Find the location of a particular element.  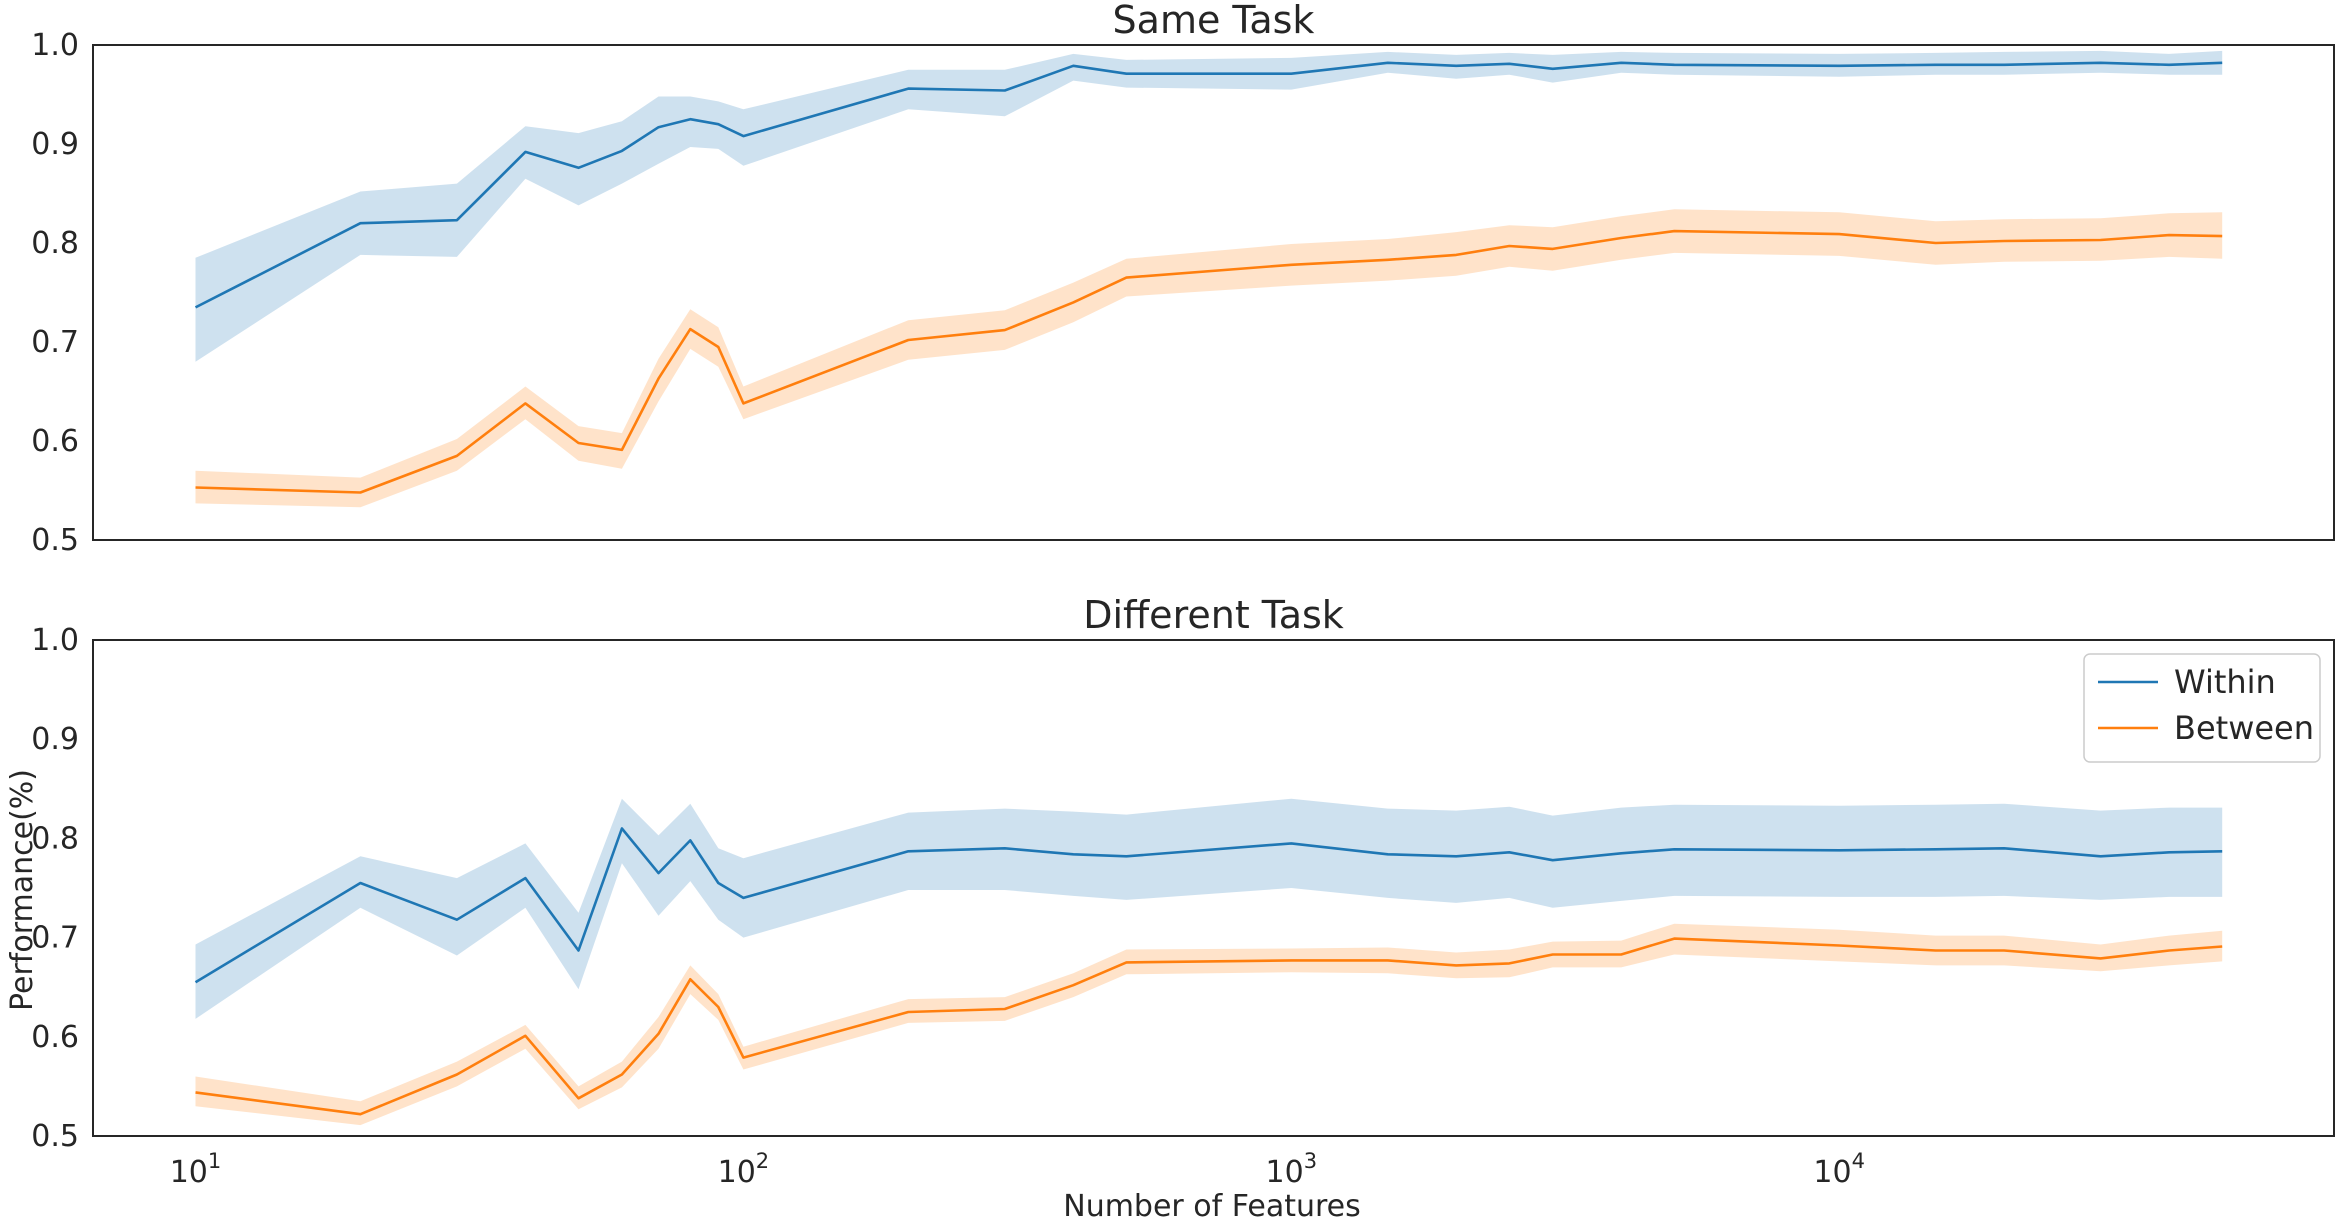

x-axis-label: Number of Features is located at coordinates (1212, 1206).